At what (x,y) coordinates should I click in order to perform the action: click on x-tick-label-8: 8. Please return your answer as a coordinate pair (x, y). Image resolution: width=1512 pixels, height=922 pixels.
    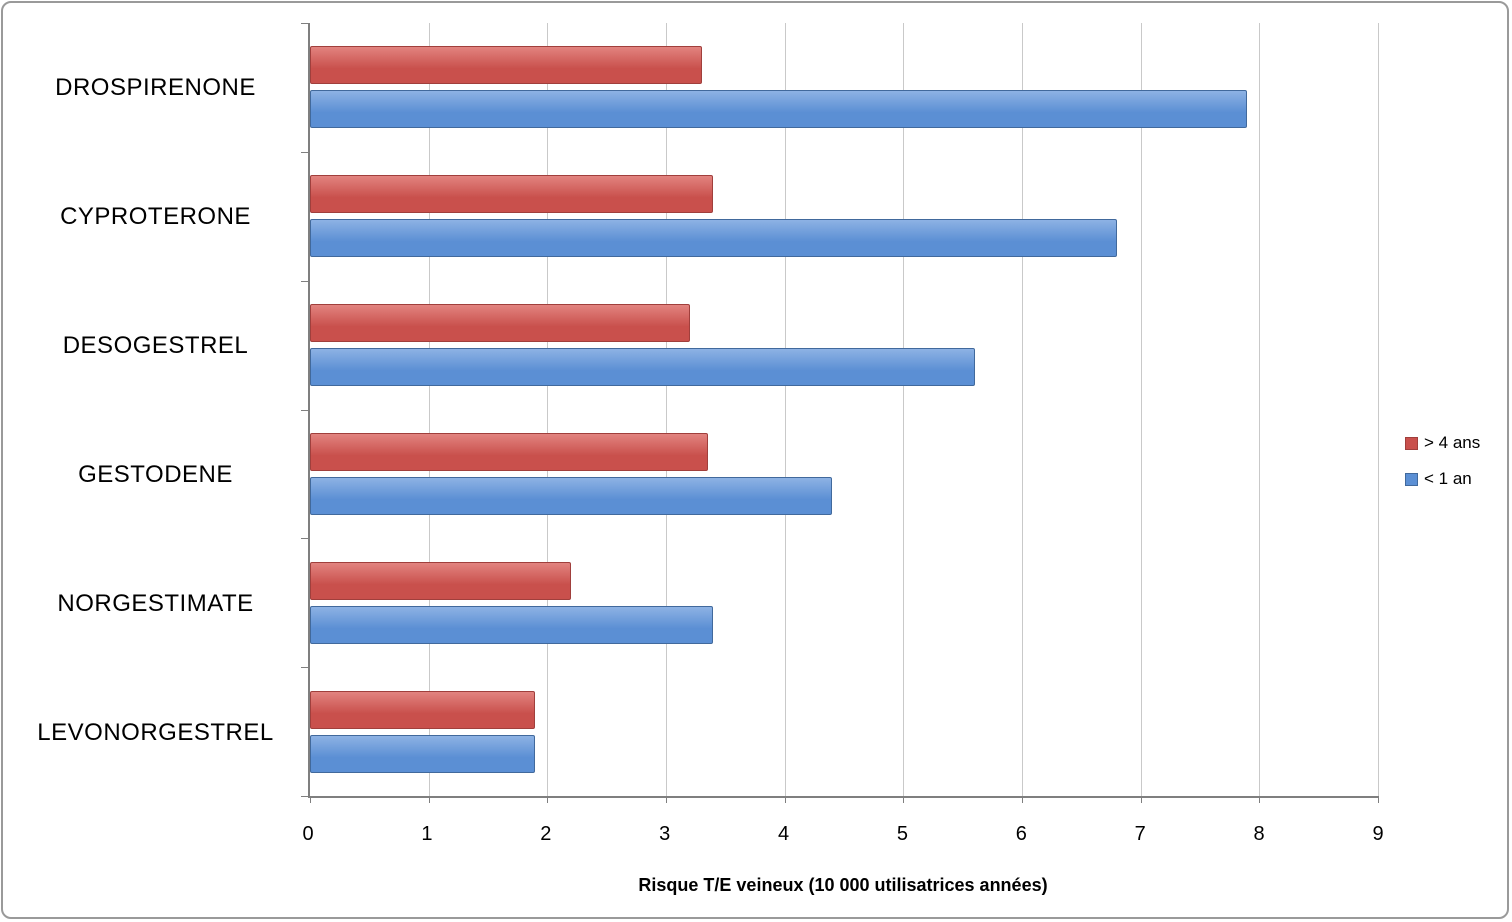
    Looking at the image, I should click on (1259, 834).